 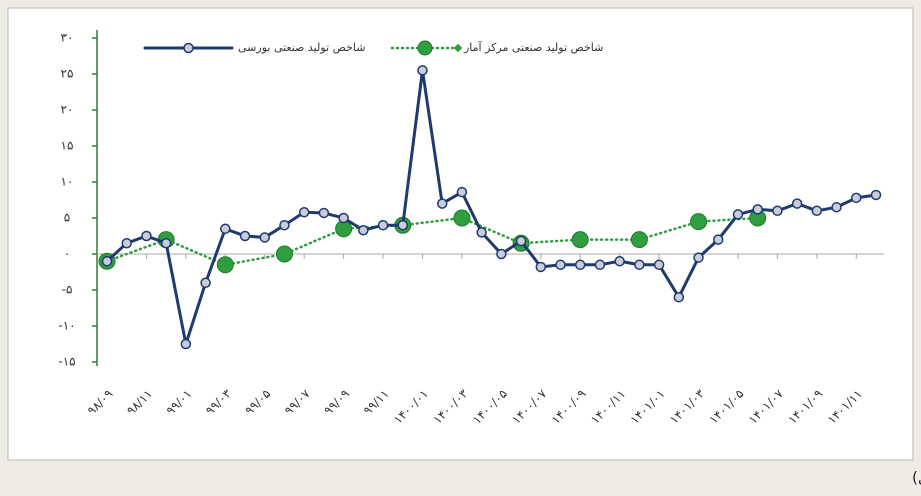 What do you see at coordinates (67, 218) in the screenshot?
I see `y-tick-label: ۵` at bounding box center [67, 218].